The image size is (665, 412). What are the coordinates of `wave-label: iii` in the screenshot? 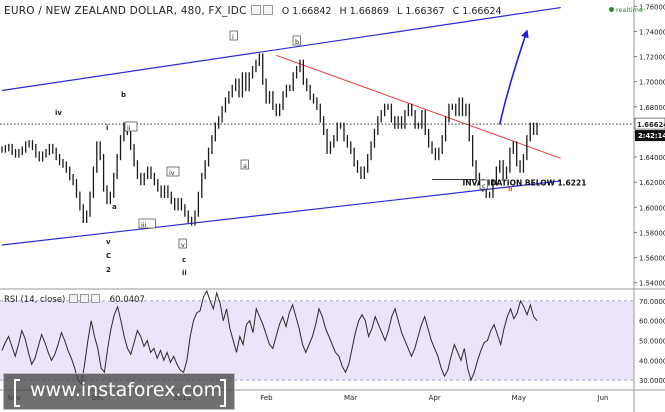 It's located at (144, 225).